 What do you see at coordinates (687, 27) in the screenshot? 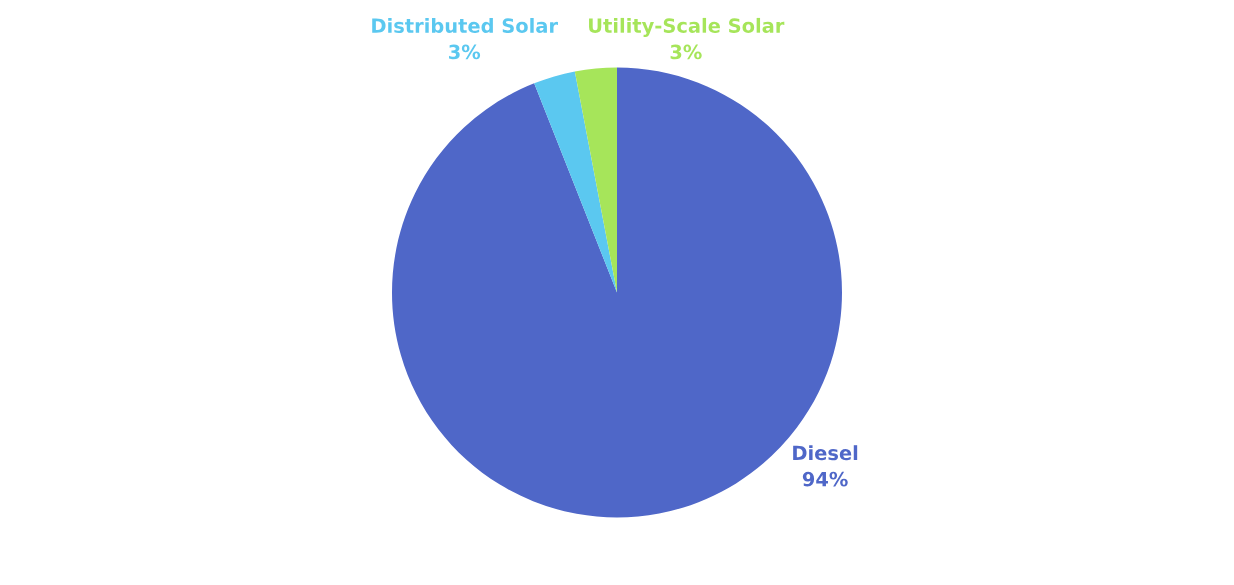
I see `slice-label: Utility-Scale Solar` at bounding box center [687, 27].